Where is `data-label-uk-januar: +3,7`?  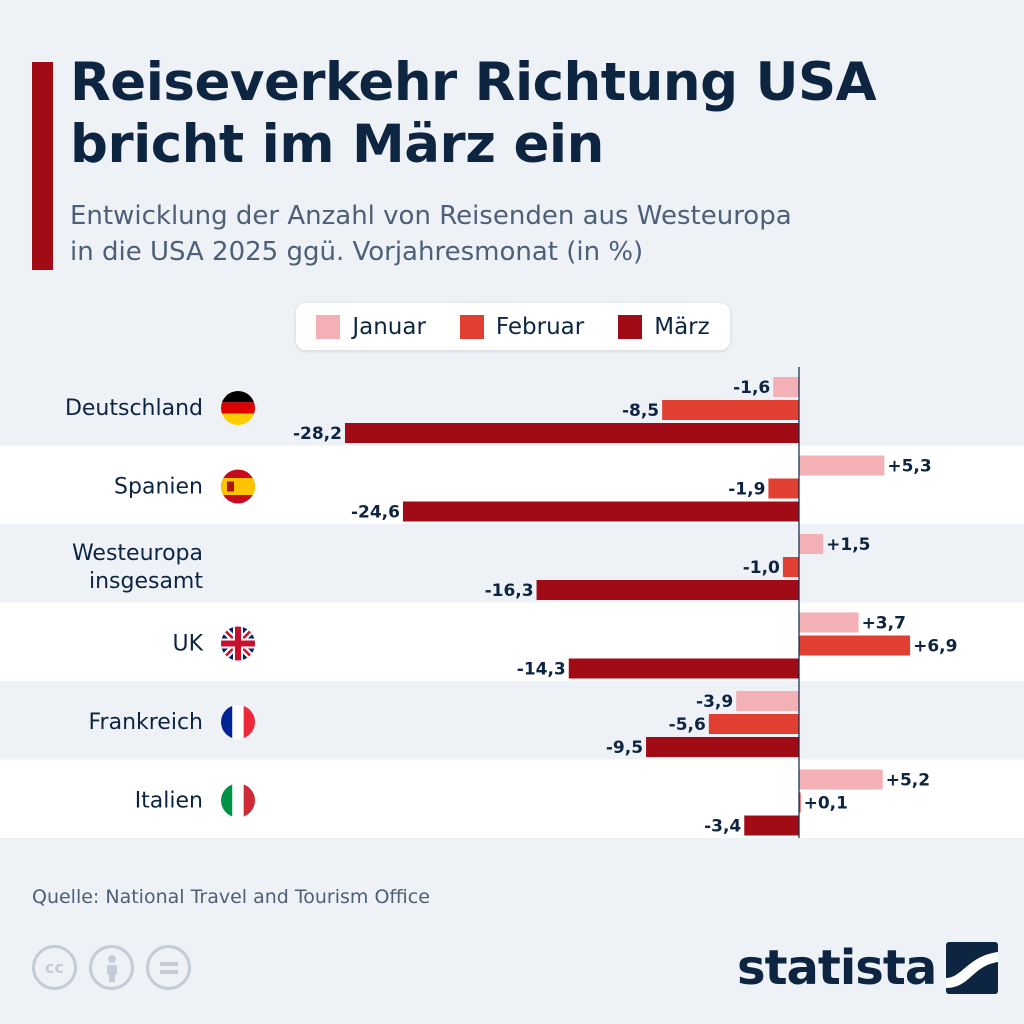
data-label-uk-januar: +3,7 is located at coordinates (884, 624).